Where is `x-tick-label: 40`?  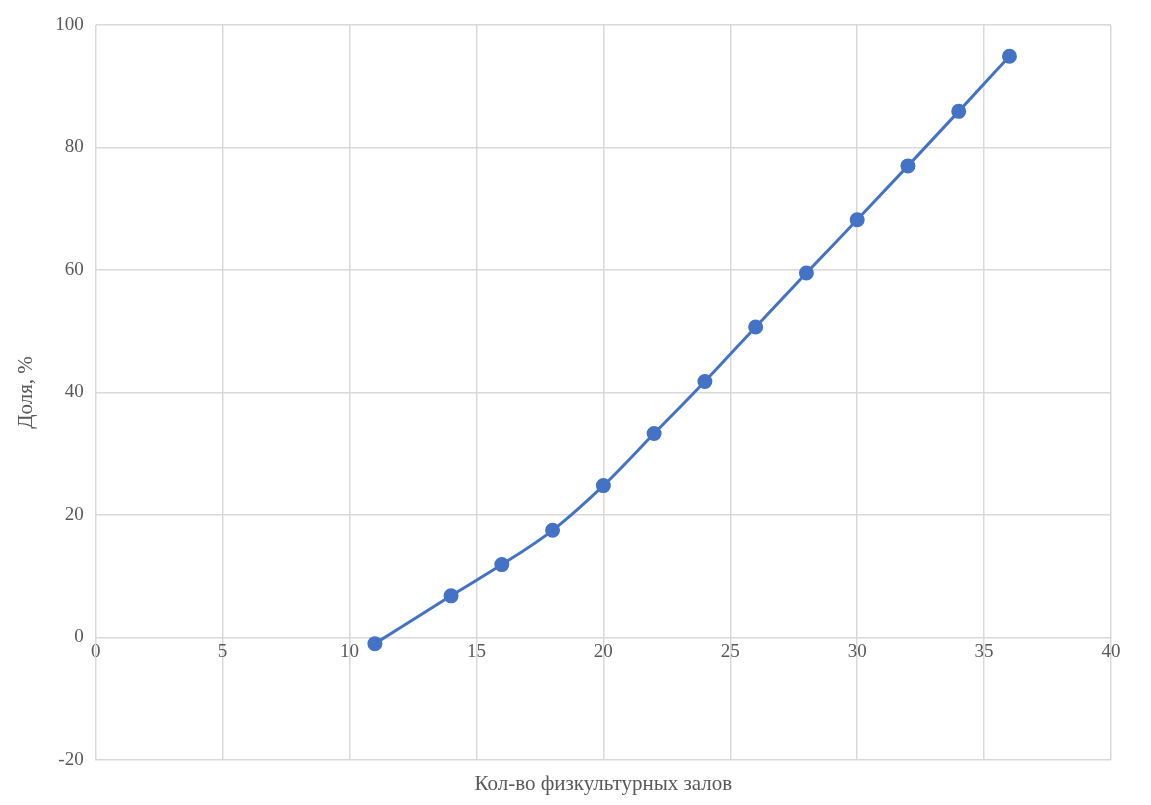 x-tick-label: 40 is located at coordinates (1111, 650).